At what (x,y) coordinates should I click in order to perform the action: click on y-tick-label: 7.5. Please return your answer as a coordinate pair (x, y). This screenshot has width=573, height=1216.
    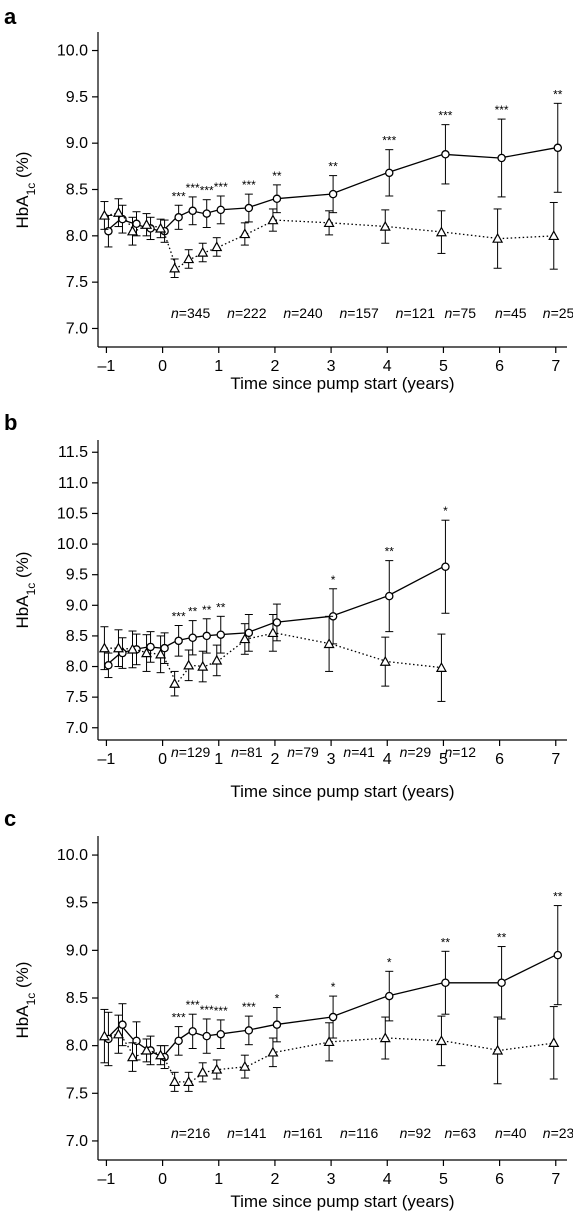
    Looking at the image, I should click on (77, 697).